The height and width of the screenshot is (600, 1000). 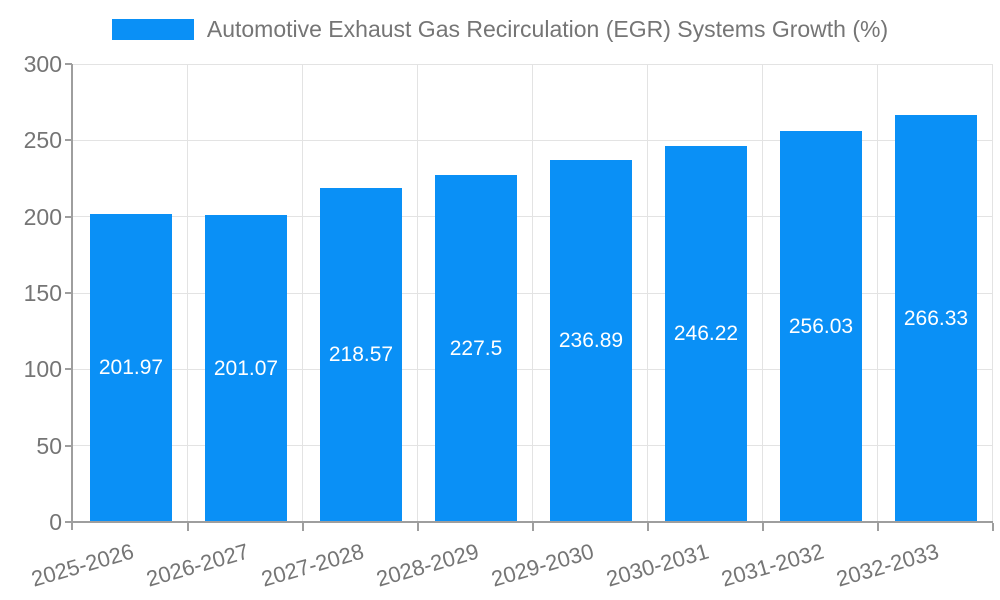 What do you see at coordinates (529, 522) in the screenshot?
I see `x-axis-line` at bounding box center [529, 522].